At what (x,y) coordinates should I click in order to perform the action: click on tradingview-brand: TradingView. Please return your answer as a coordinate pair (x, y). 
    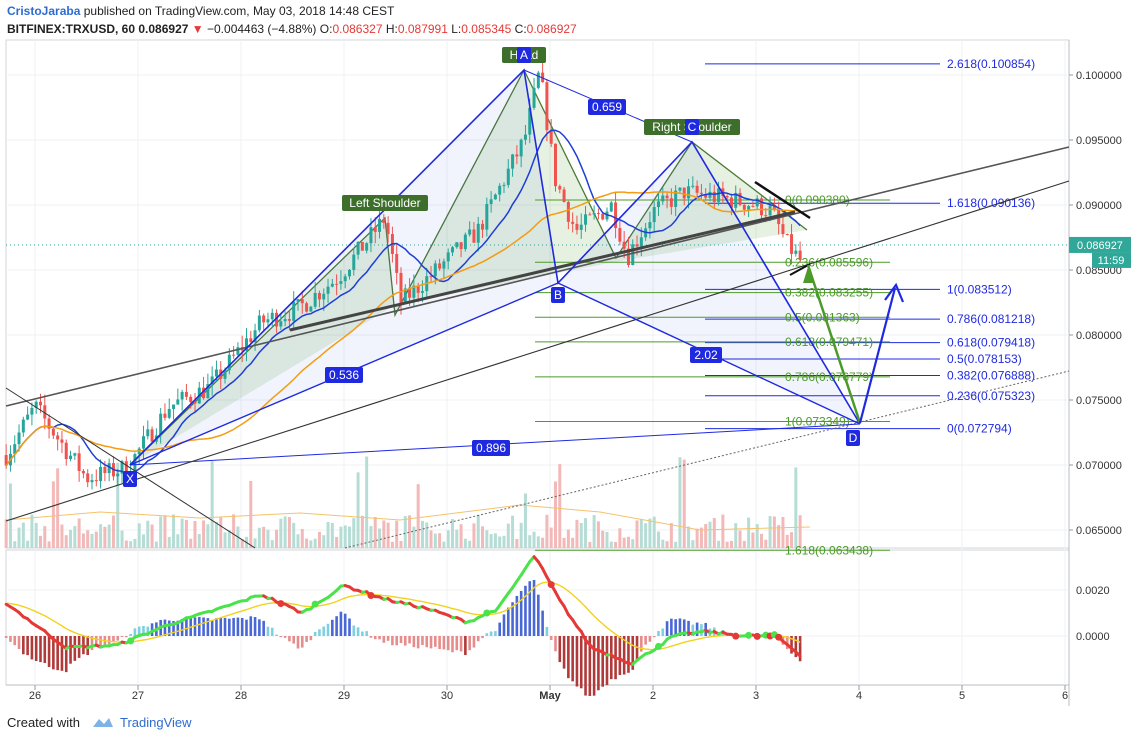
    Looking at the image, I should click on (156, 722).